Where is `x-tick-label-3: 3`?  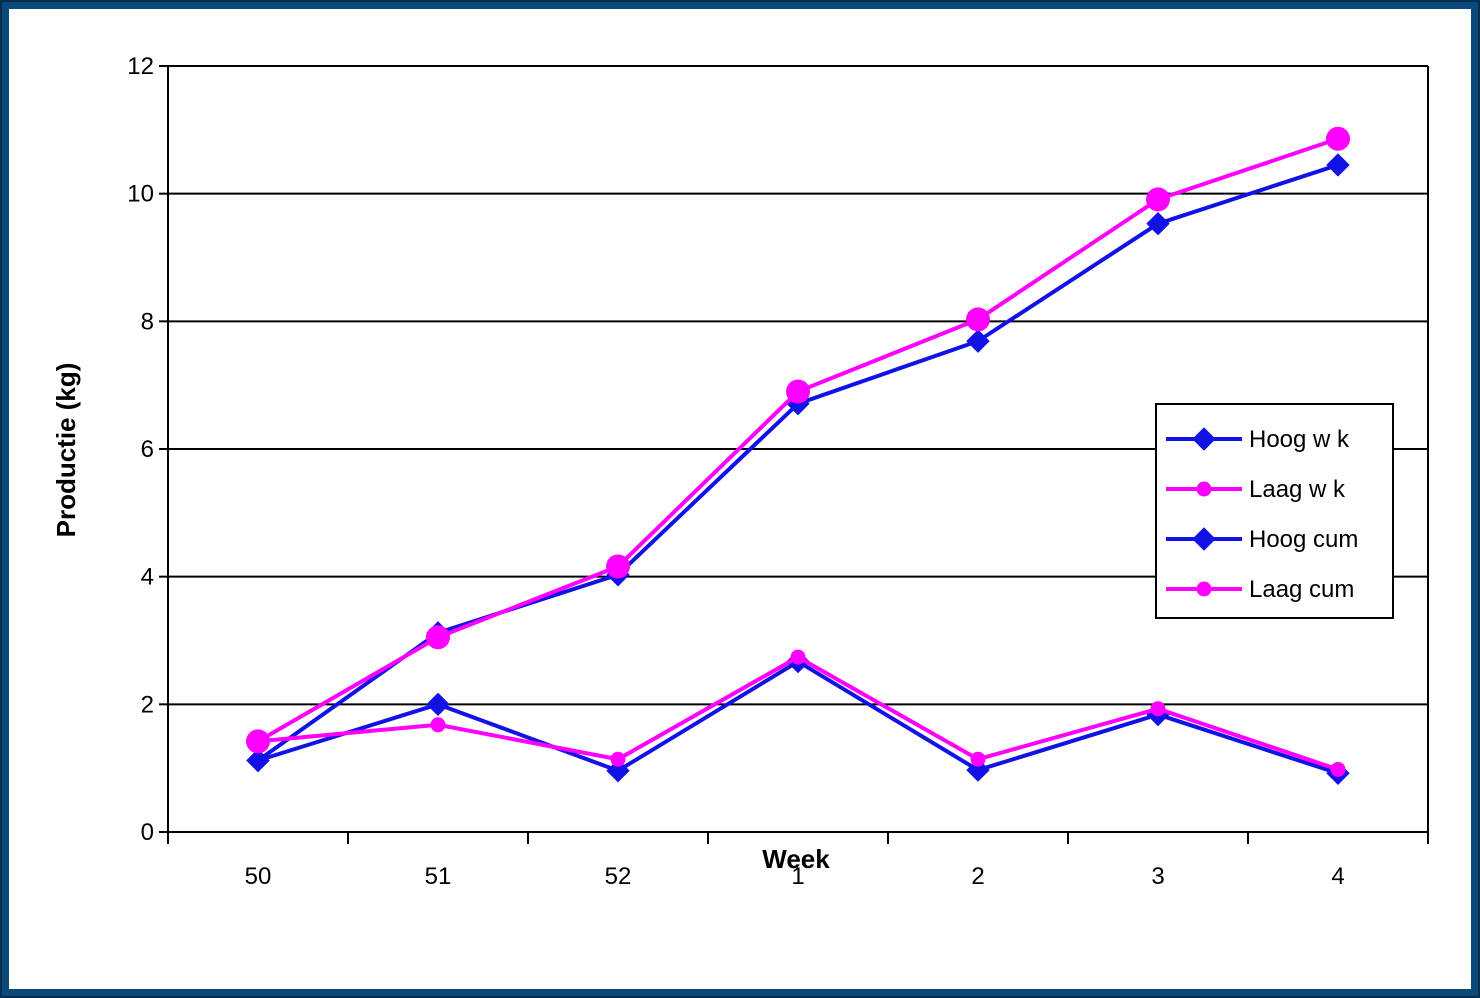 x-tick-label-3: 3 is located at coordinates (1157, 876).